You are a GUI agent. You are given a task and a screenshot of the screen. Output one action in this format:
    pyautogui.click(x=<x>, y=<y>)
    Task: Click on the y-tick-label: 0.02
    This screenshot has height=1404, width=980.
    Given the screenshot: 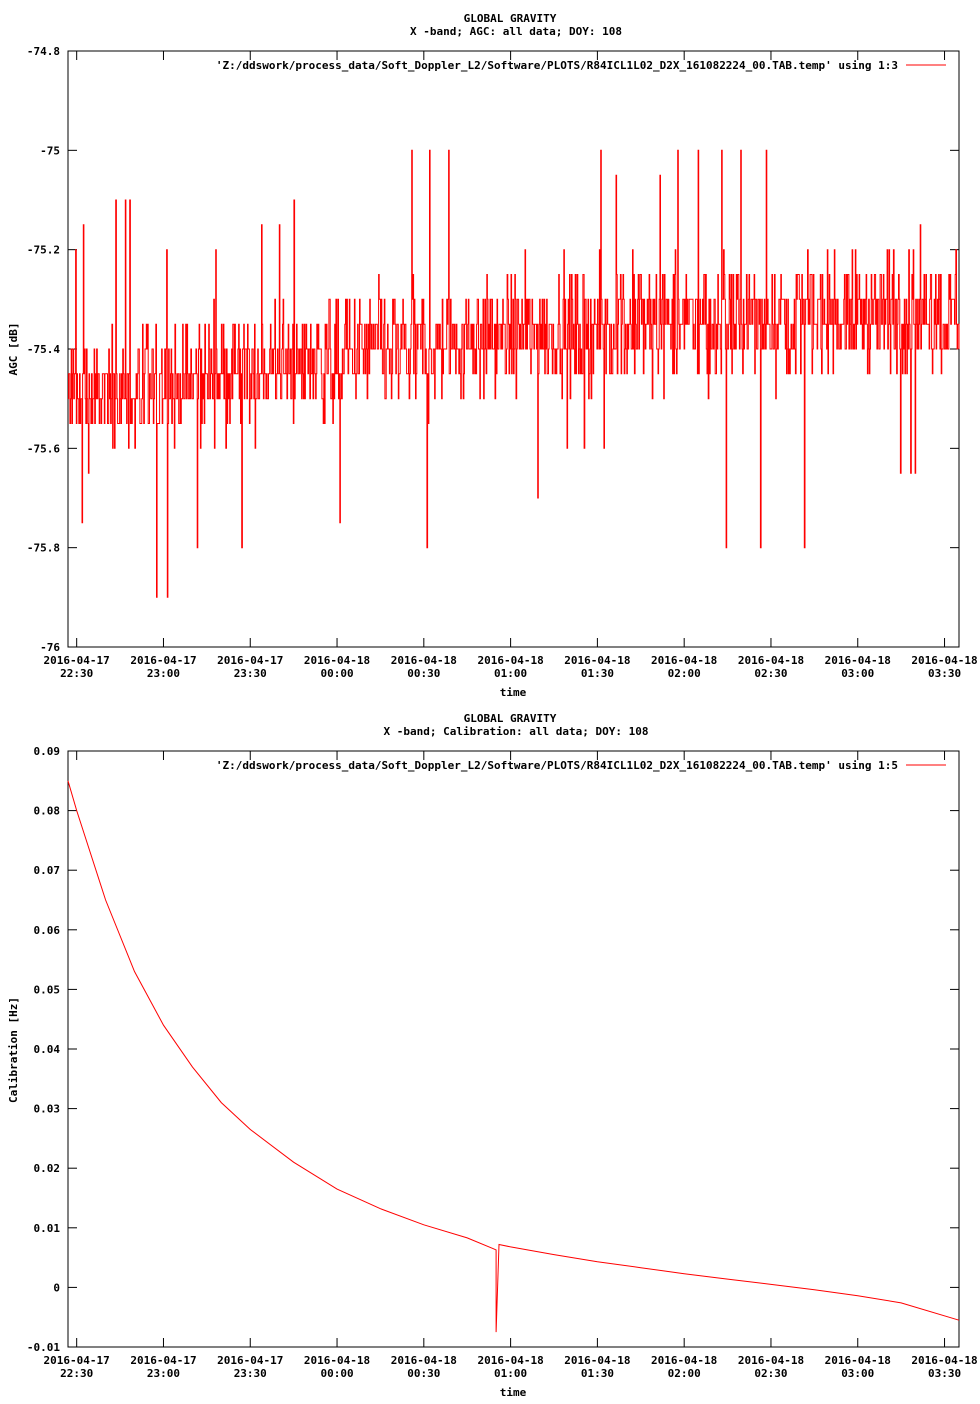 What is the action you would take?
    pyautogui.click(x=47, y=1168)
    